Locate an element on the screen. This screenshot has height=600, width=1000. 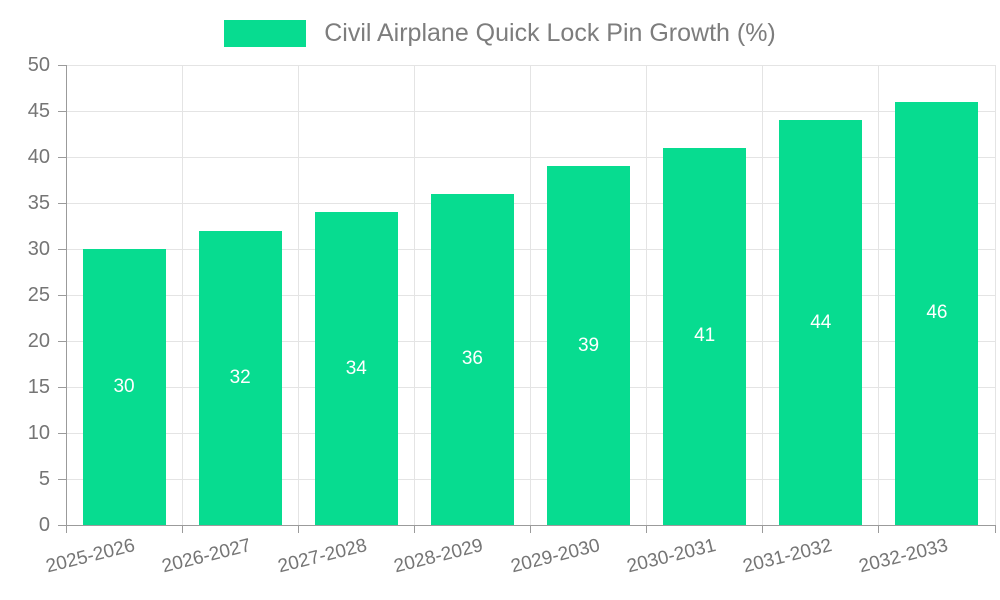
bar-value-label: 41 is located at coordinates (705, 336).